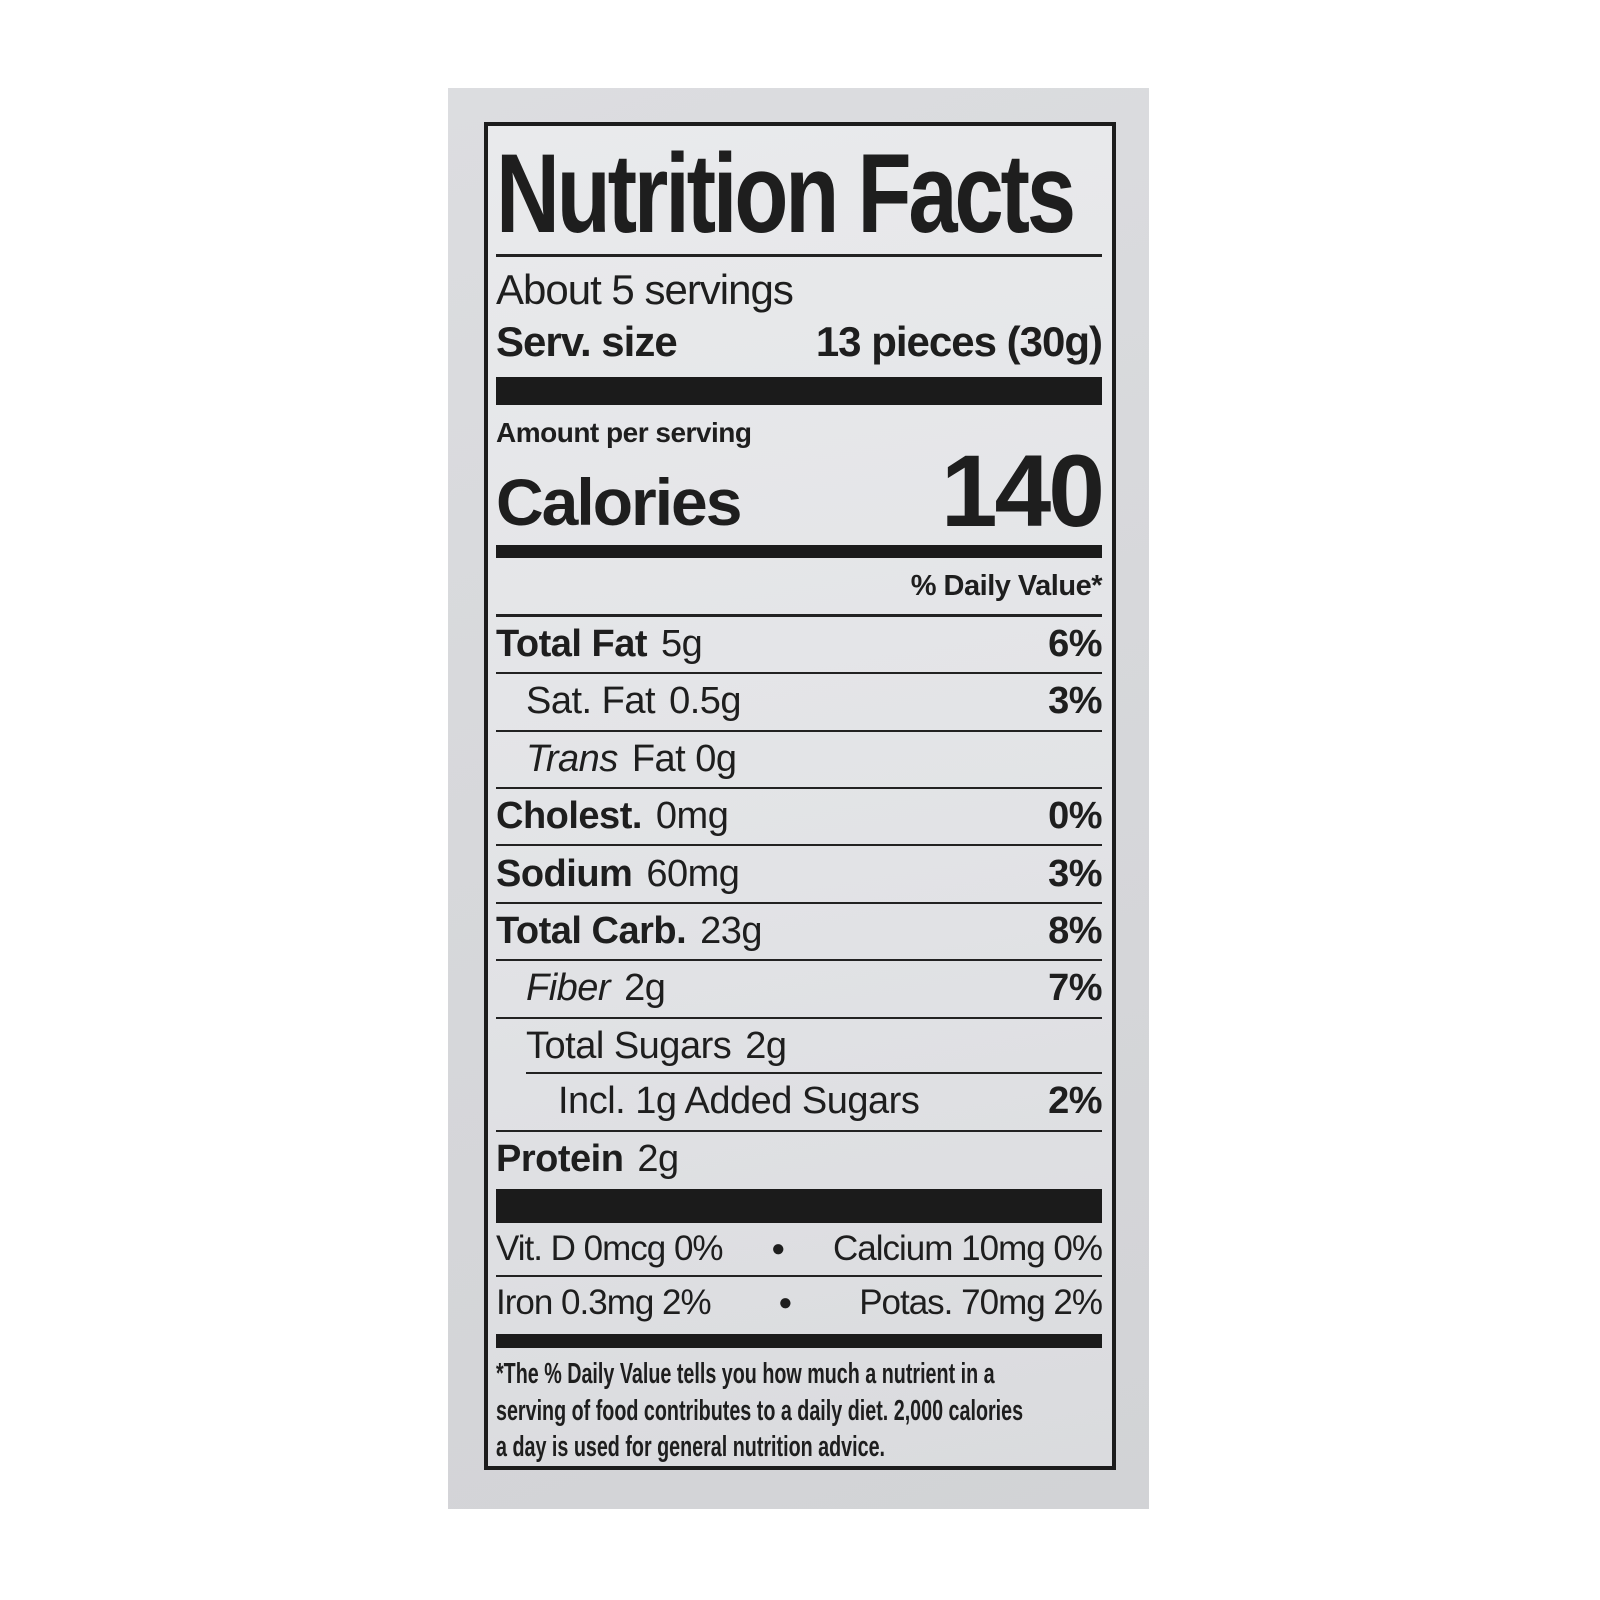 This screenshot has height=1600, width=1600. I want to click on nutrient-name: Total Carb. 23g, so click(629, 931).